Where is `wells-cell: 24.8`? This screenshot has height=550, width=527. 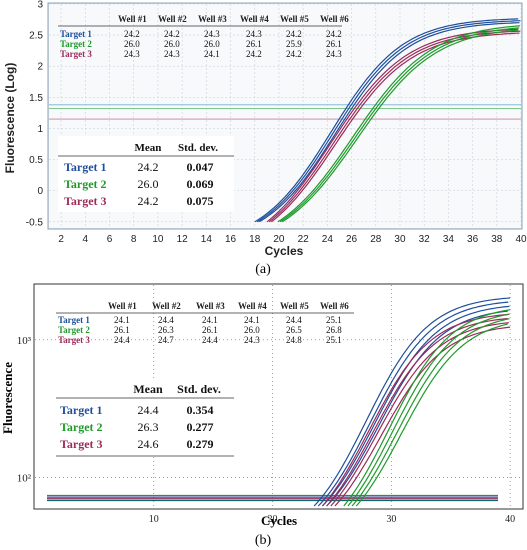
wells-cell: 24.8 is located at coordinates (294, 340).